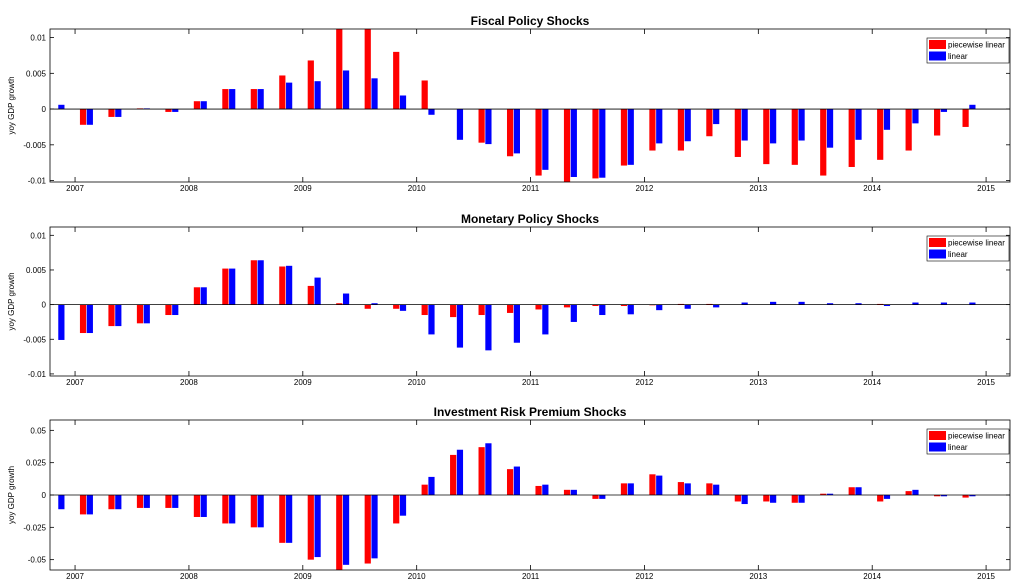  Describe the element at coordinates (645, 382) in the screenshot. I see `x-tick-label: 2012` at that location.